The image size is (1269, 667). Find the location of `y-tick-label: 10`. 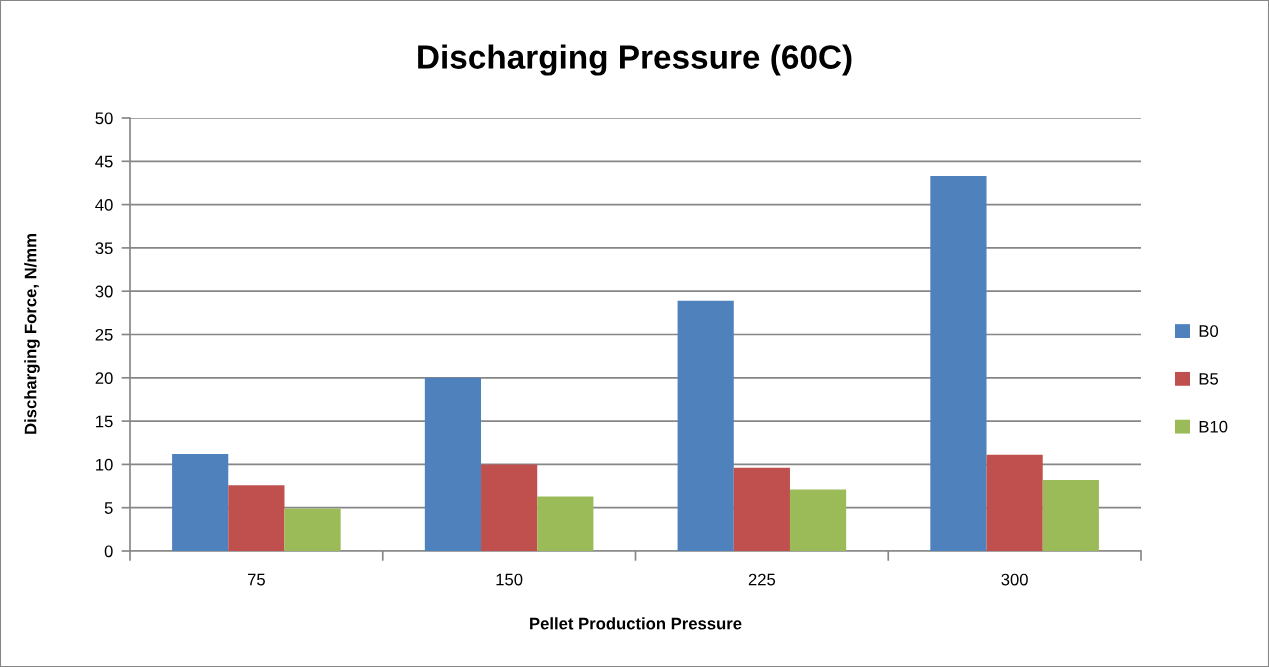

y-tick-label: 10 is located at coordinates (104, 464).